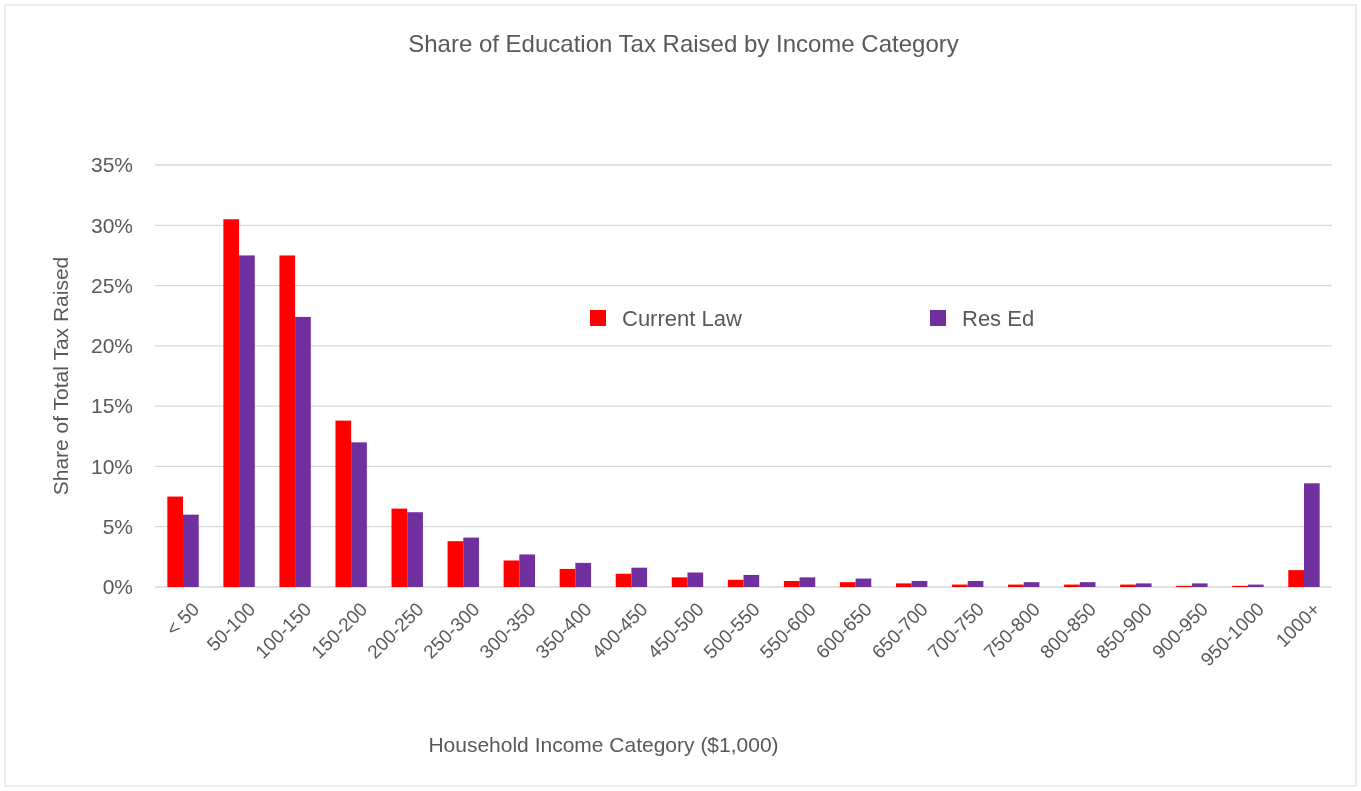  What do you see at coordinates (111, 225) in the screenshot?
I see `y-tick-label: 30%` at bounding box center [111, 225].